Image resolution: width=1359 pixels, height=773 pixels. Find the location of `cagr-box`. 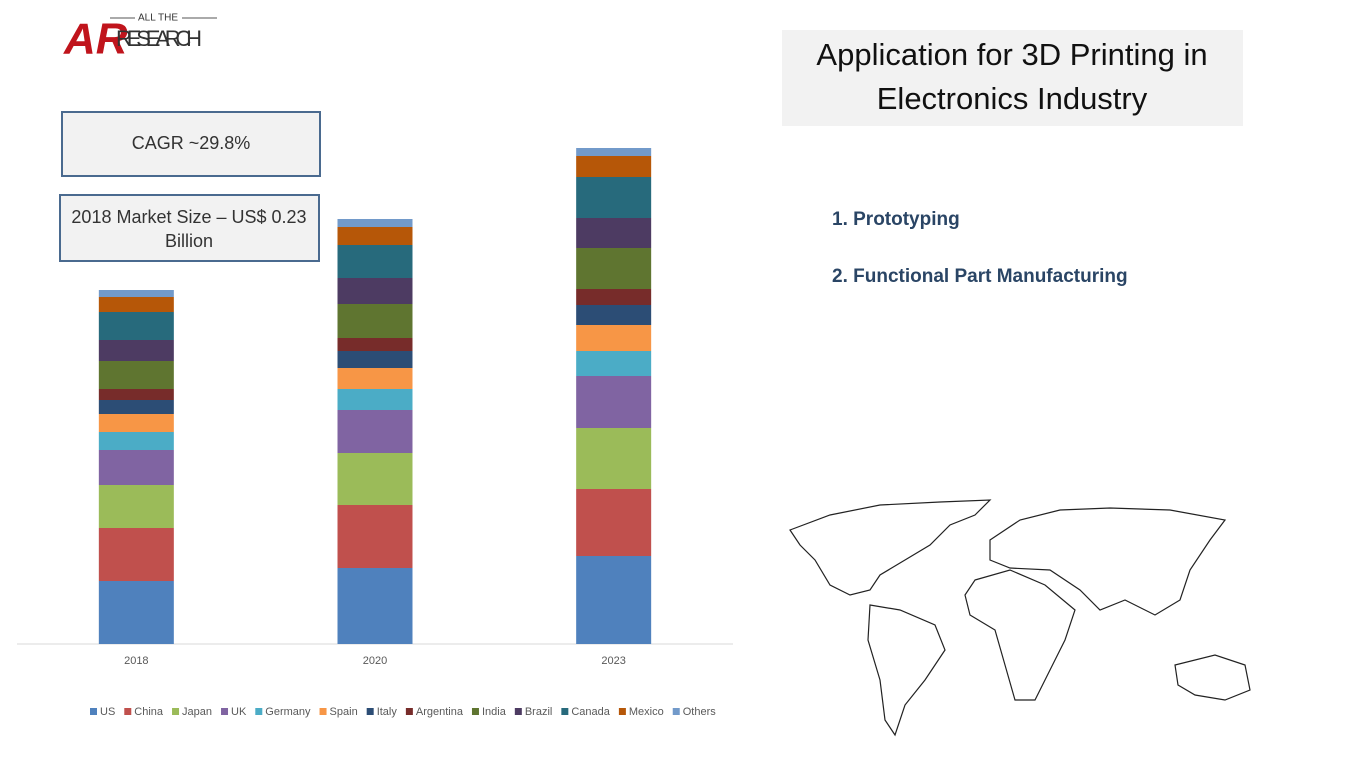

cagr-box is located at coordinates (191, 144).